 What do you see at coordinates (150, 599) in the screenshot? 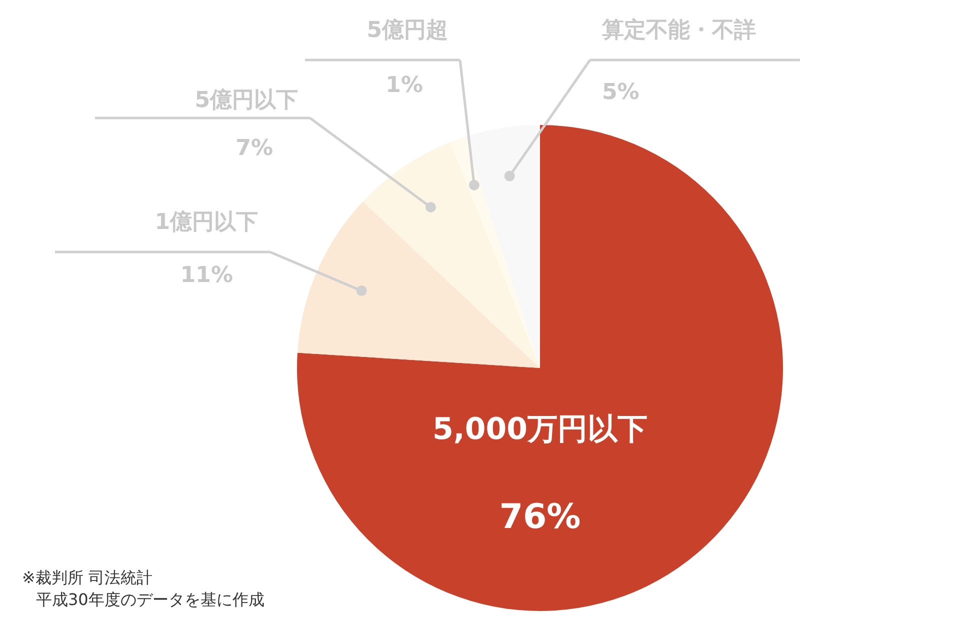
I see `text: 平成30年度のデータを基に作成` at bounding box center [150, 599].